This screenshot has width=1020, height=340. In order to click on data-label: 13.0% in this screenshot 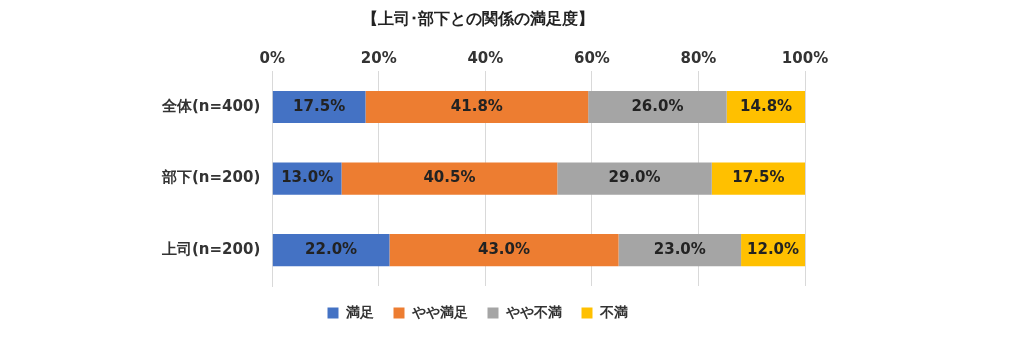, I will do `click(307, 177)`.